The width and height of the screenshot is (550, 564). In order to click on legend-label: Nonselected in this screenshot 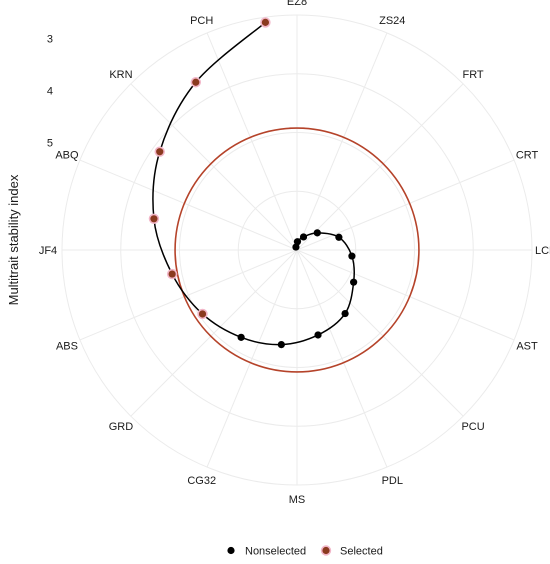, I will do `click(275, 552)`.